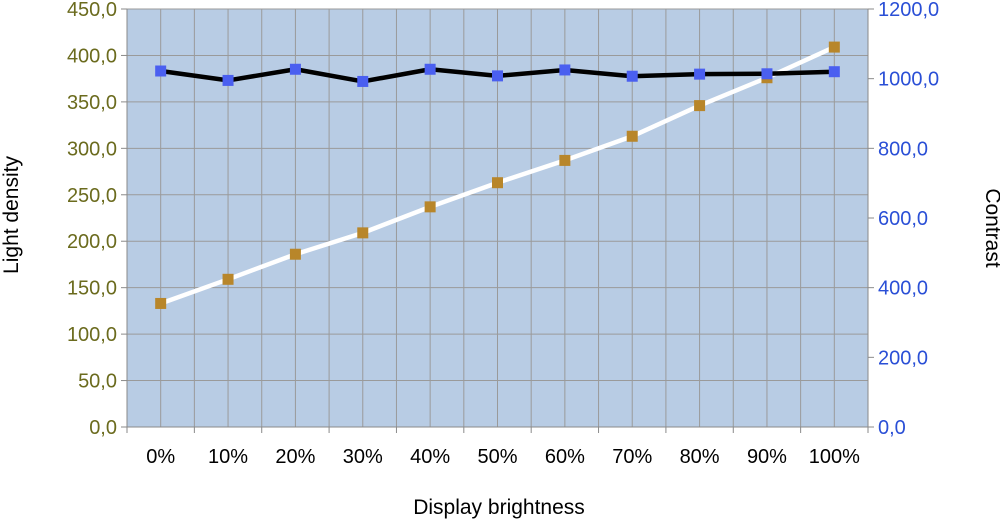 This screenshot has height=521, width=1000. What do you see at coordinates (92, 103) in the screenshot?
I see `left-tick-label: 350,0` at bounding box center [92, 103].